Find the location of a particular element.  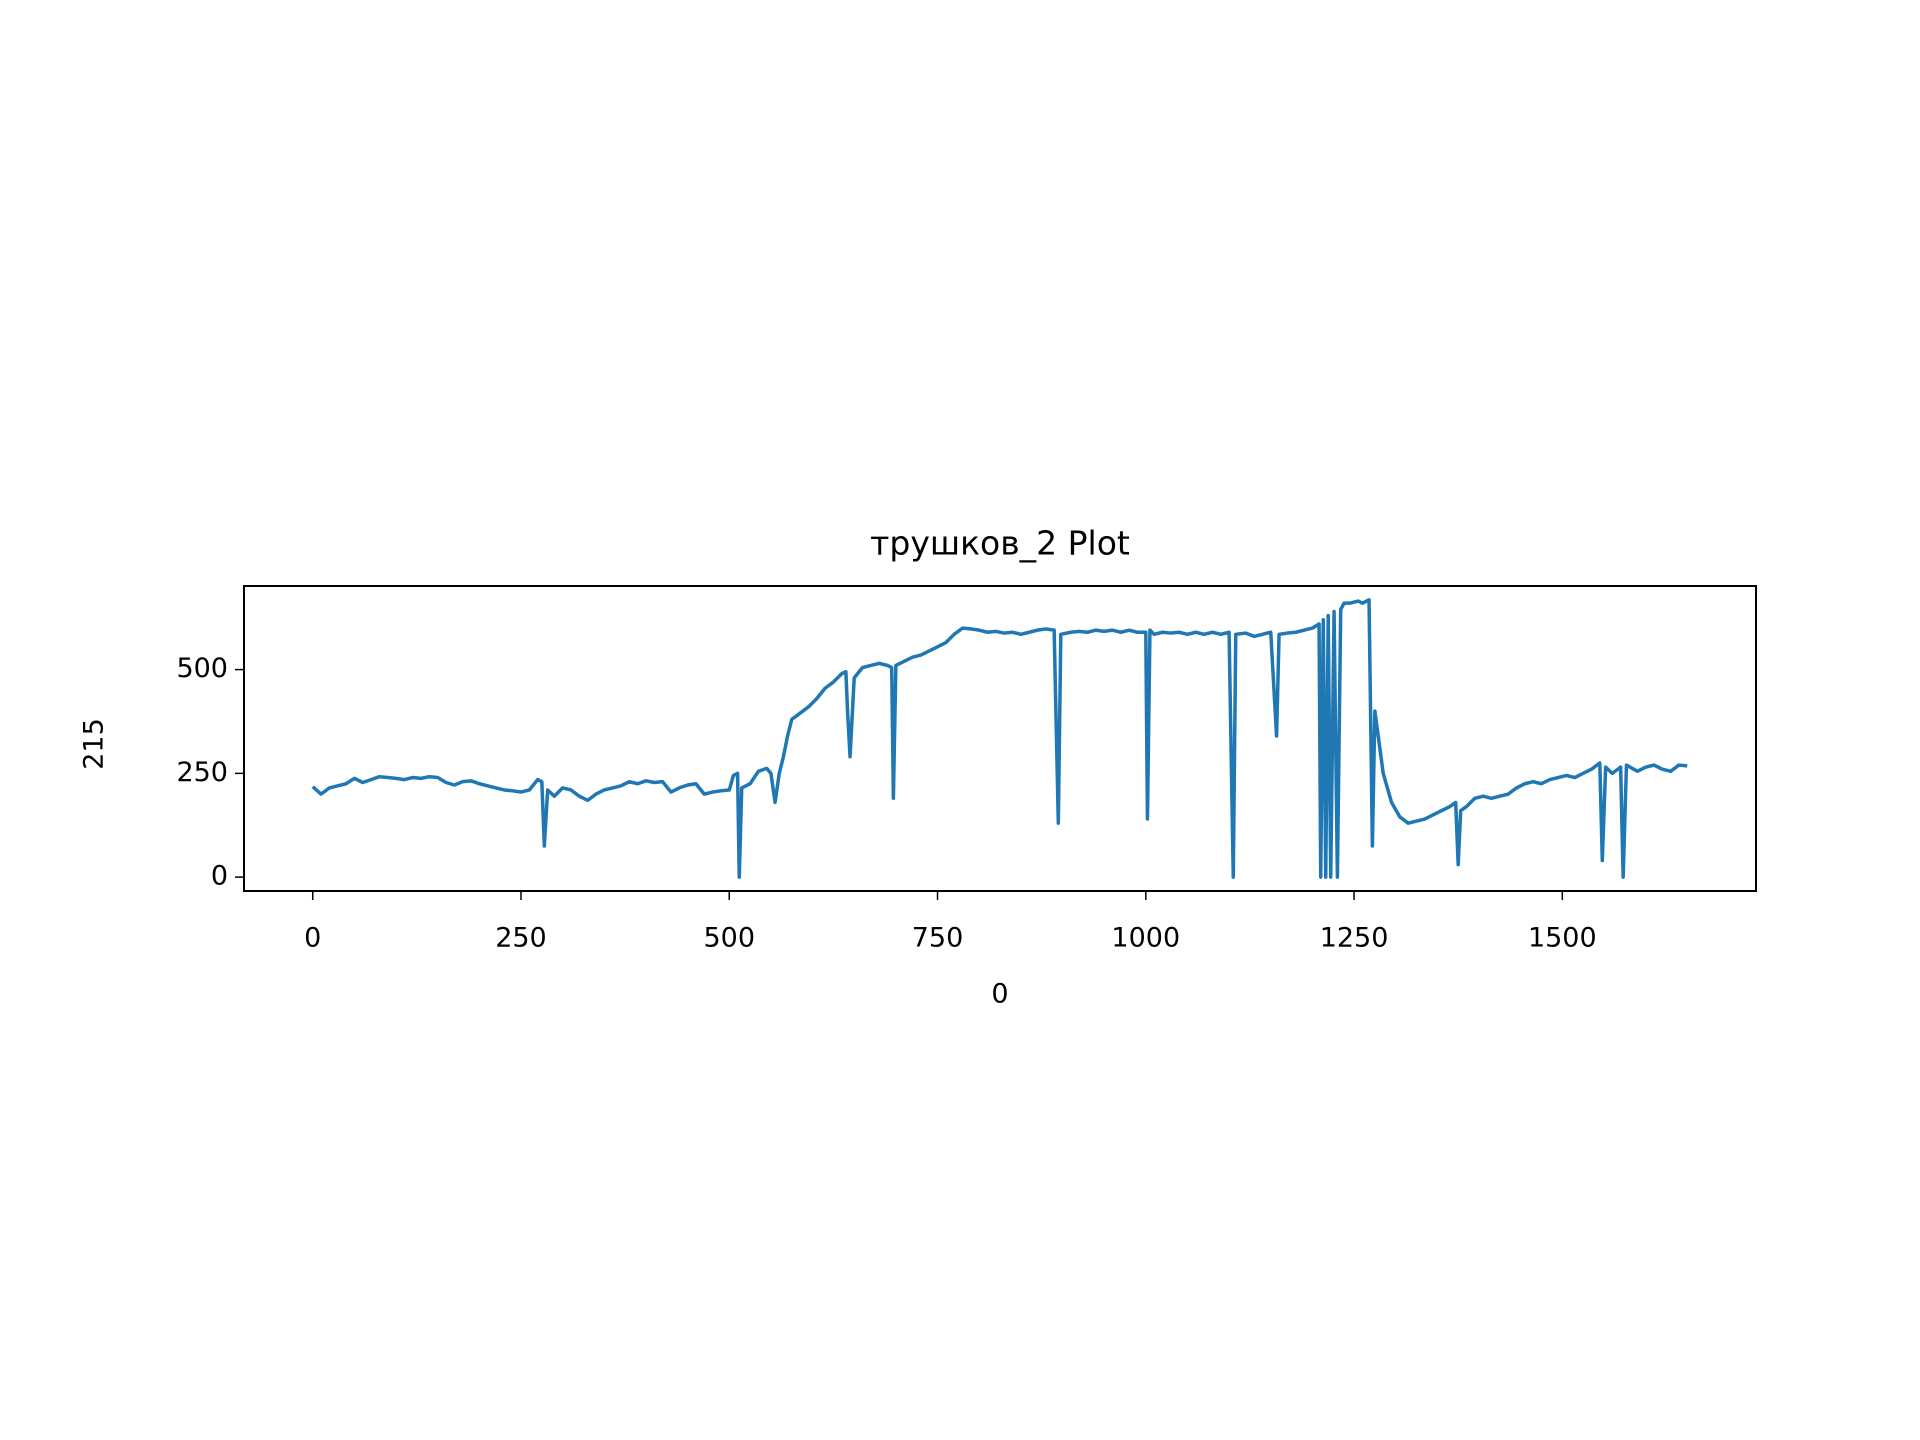

chart-title: трушков_2 Plot is located at coordinates (1000, 543).